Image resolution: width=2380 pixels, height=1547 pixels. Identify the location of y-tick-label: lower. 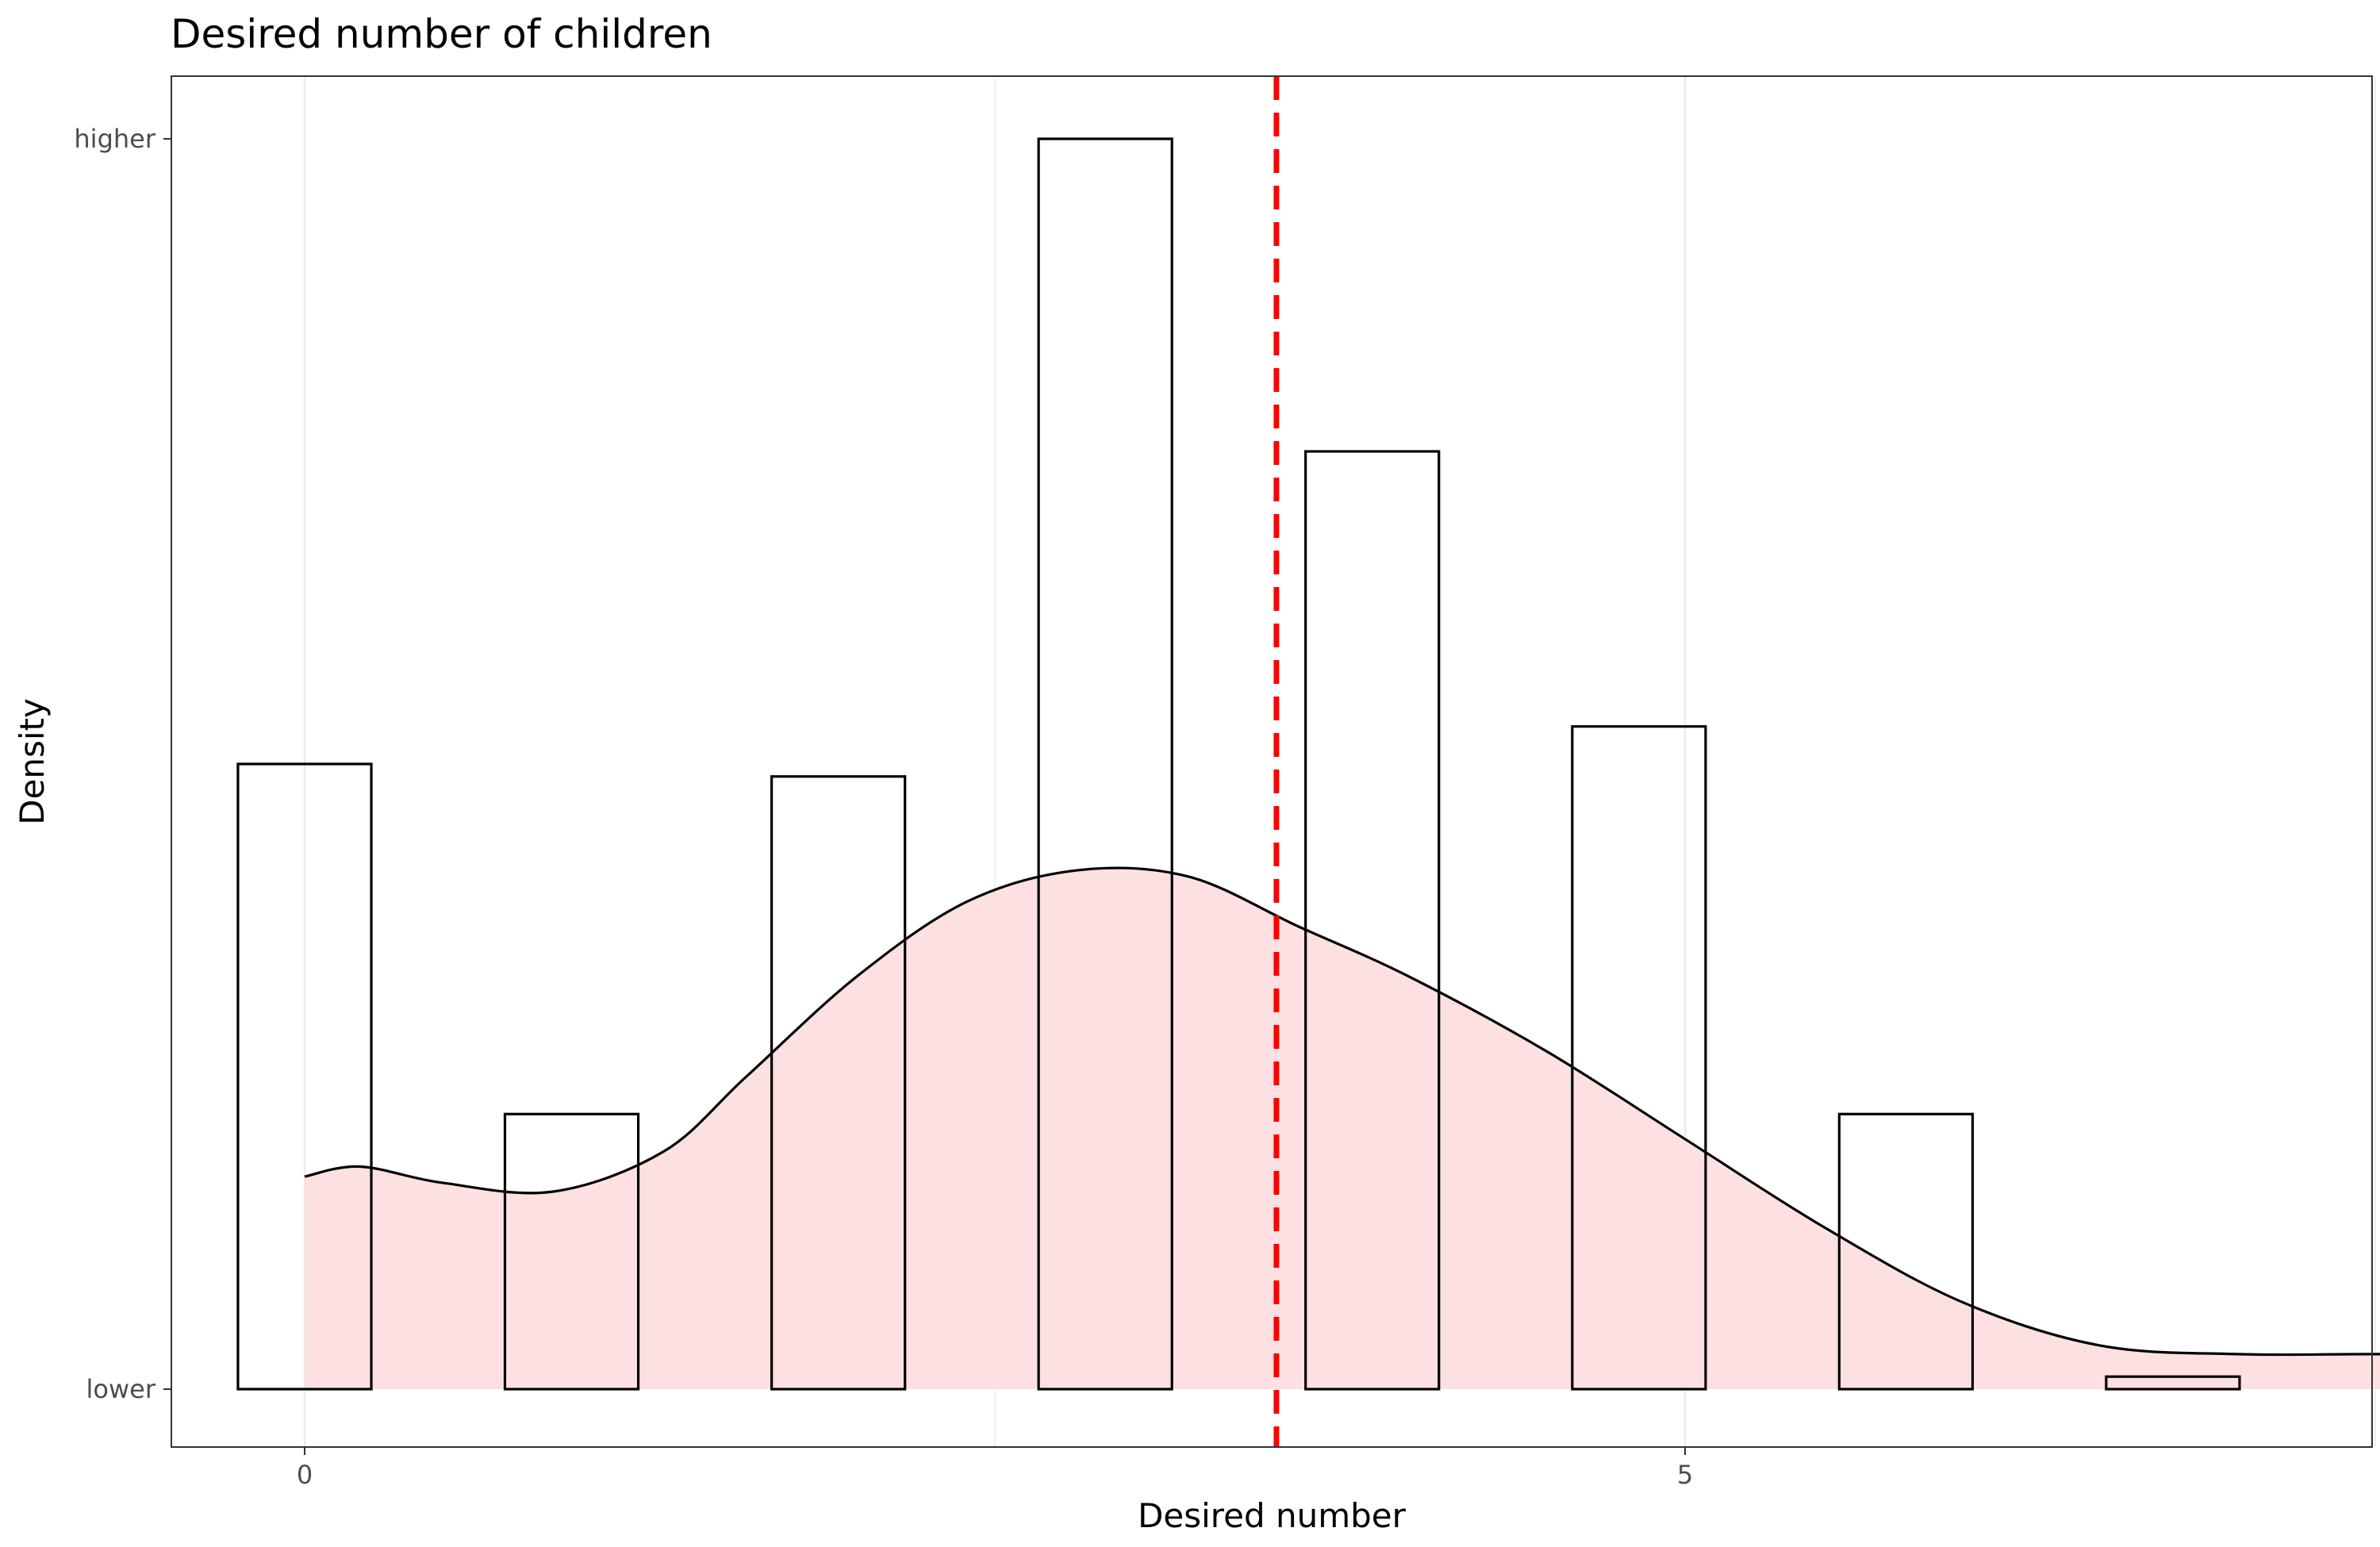
(121, 1389).